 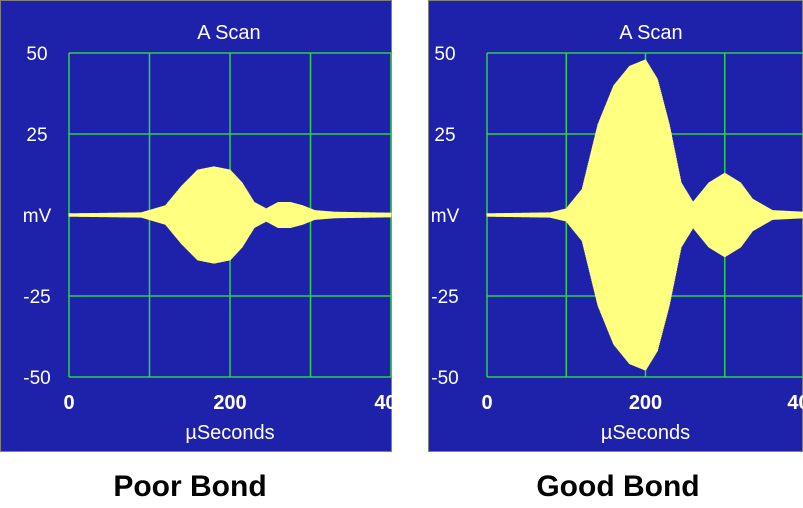 I want to click on signal-trace, so click(x=230, y=215).